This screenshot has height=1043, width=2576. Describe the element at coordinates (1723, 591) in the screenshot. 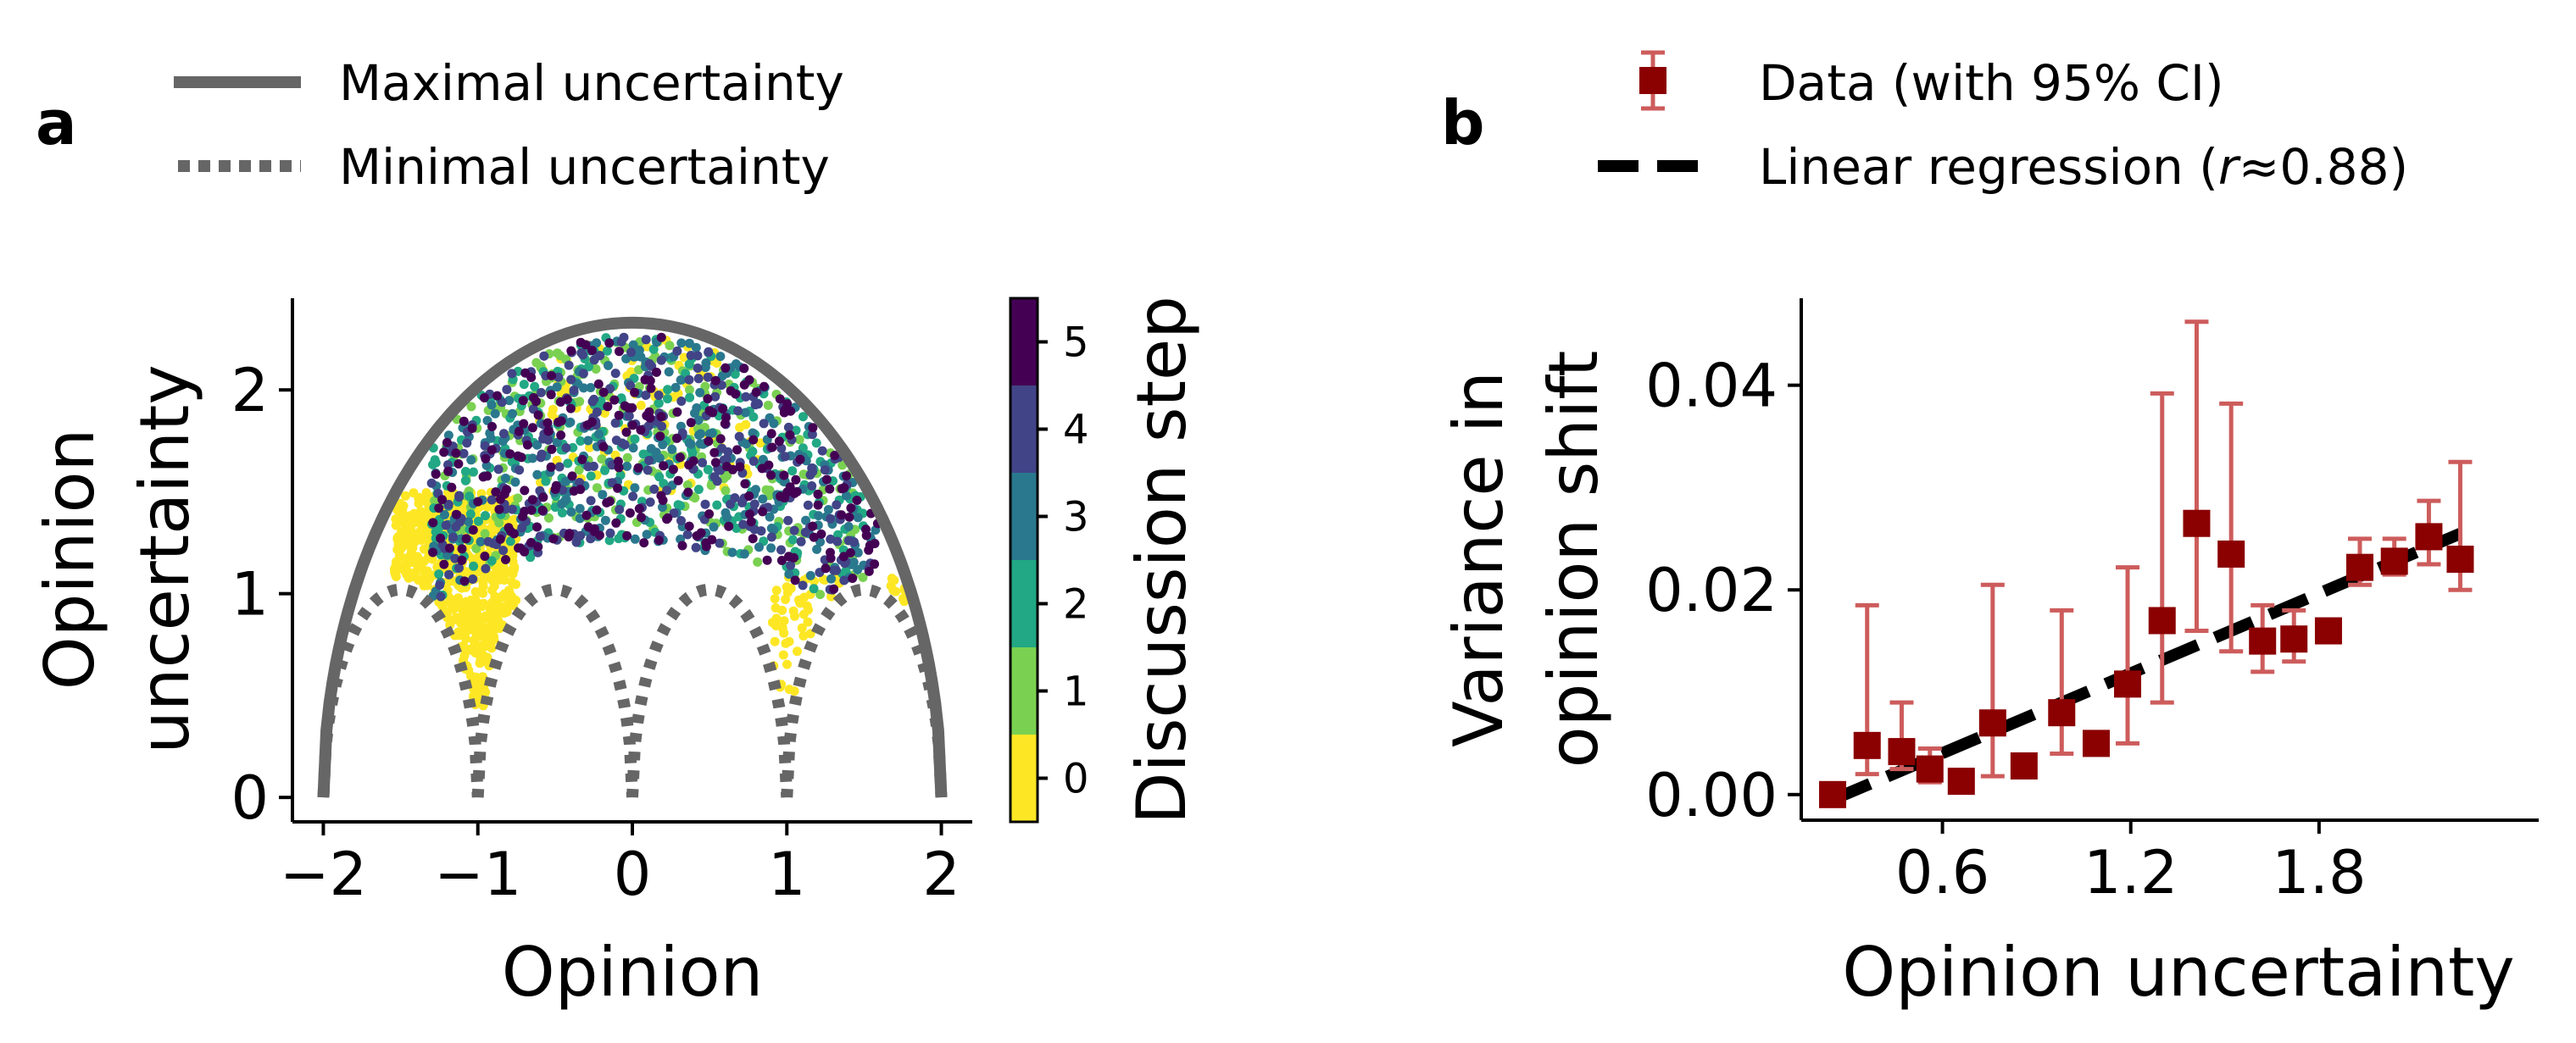

I see `panel-b-y-ticks: 0.00 0.02 0.04` at that location.